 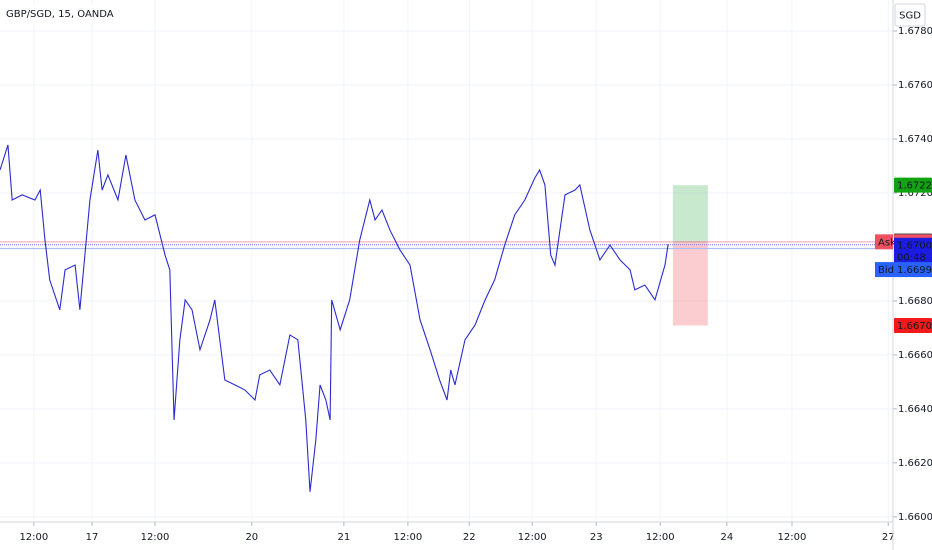 What do you see at coordinates (887, 242) in the screenshot?
I see `ask-tag-label: Ask` at bounding box center [887, 242].